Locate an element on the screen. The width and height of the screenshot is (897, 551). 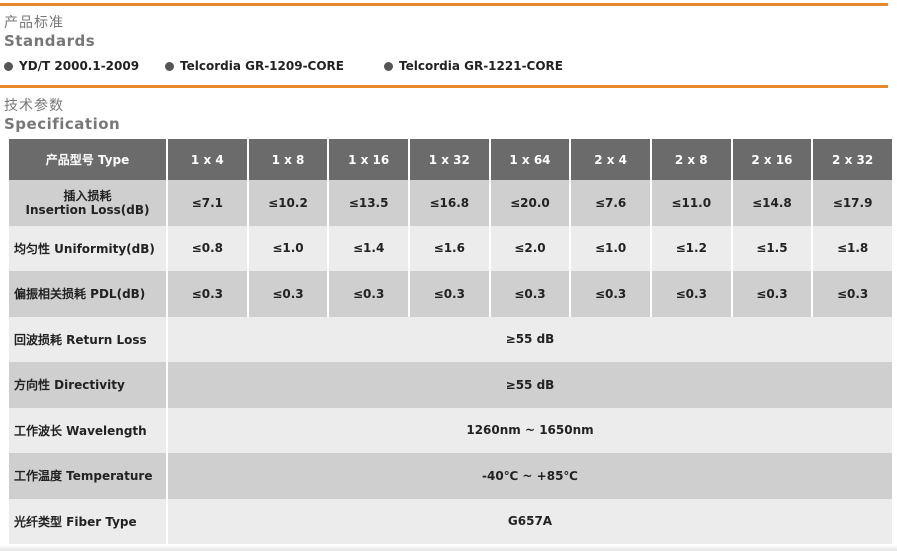
section-divider is located at coordinates (444, 86).